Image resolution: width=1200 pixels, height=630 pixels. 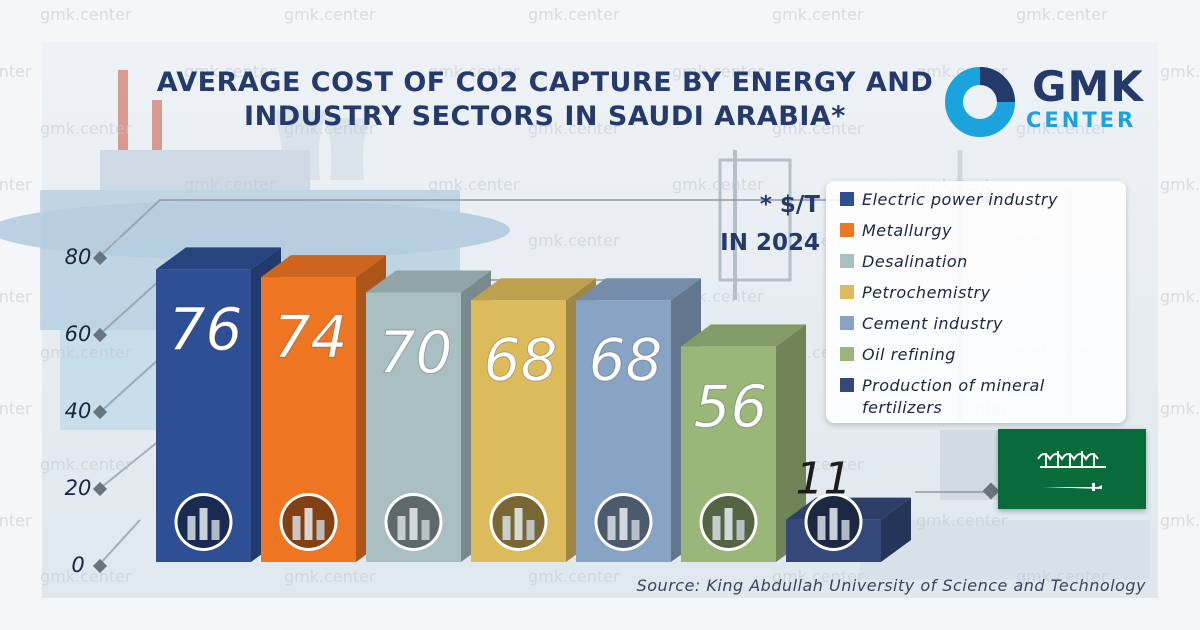 What do you see at coordinates (909, 354) in the screenshot?
I see `legend-label: Oil refining` at bounding box center [909, 354].